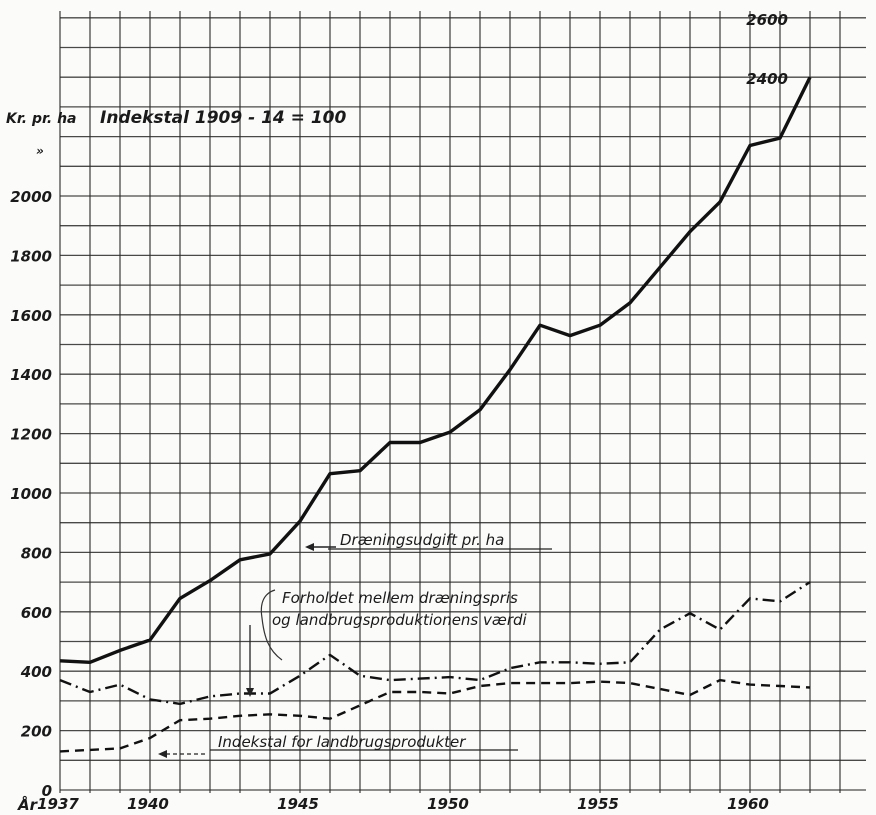  I want to click on x-tick-label: 1937, so click(58, 804).